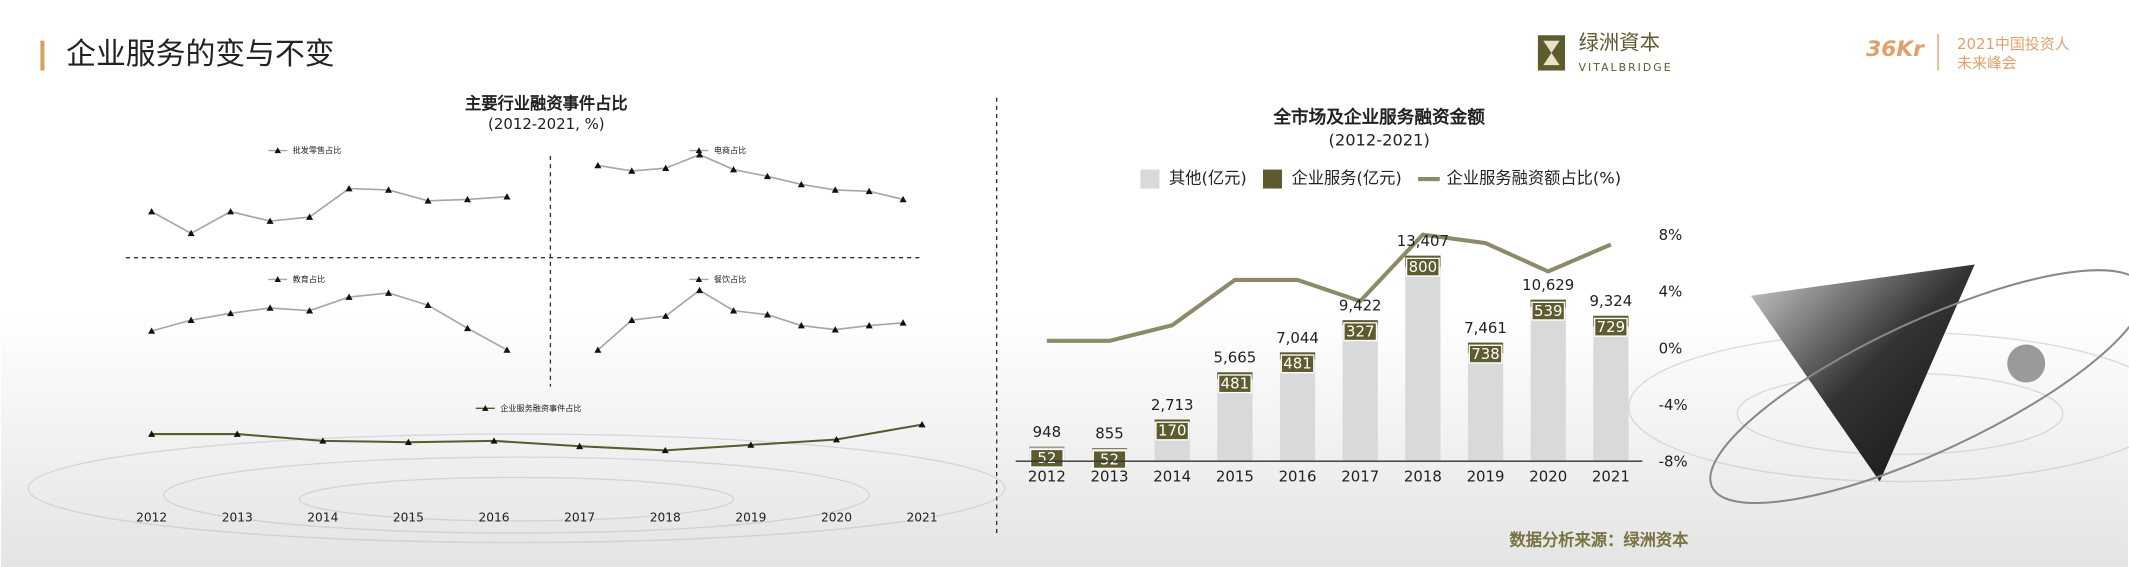 This screenshot has width=2129, height=567. Describe the element at coordinates (1172, 405) in the screenshot. I see `value-label: 2,713` at that location.